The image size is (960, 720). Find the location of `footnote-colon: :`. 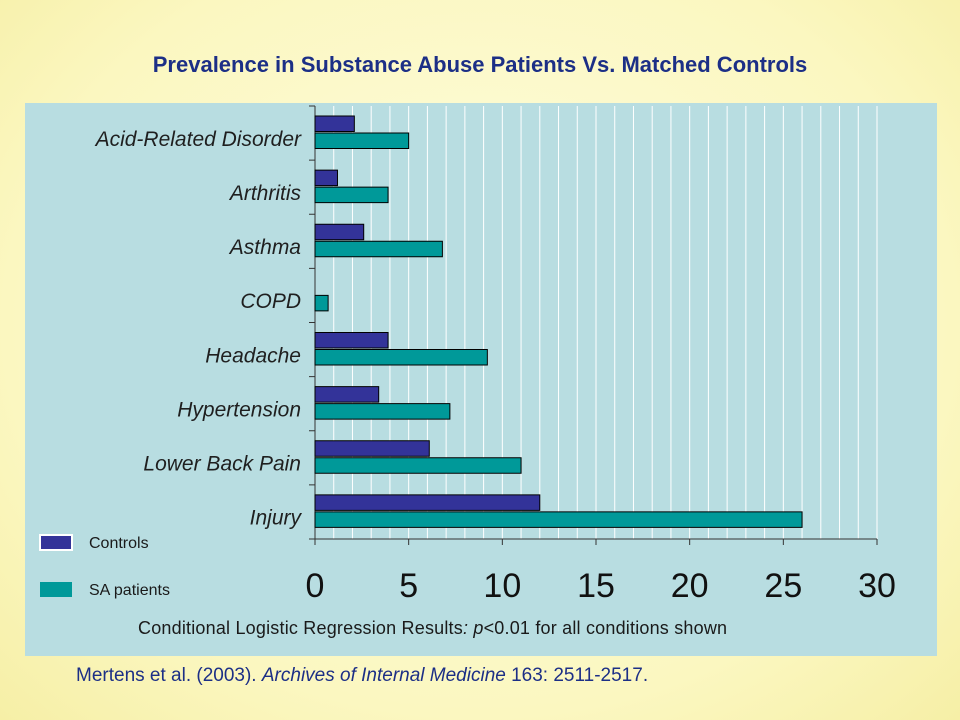

footnote-colon: : is located at coordinates (465, 628).